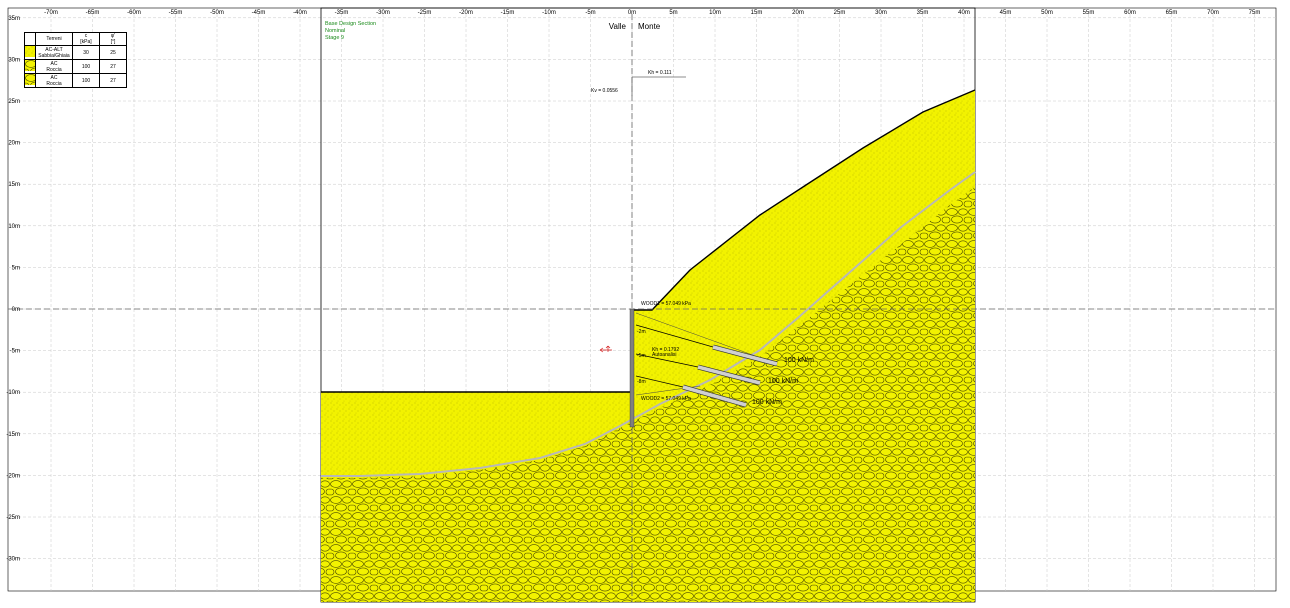 This screenshot has width=1290, height=608. What do you see at coordinates (300, 13) in the screenshot?
I see `x-tick-label: -40m` at bounding box center [300, 13].